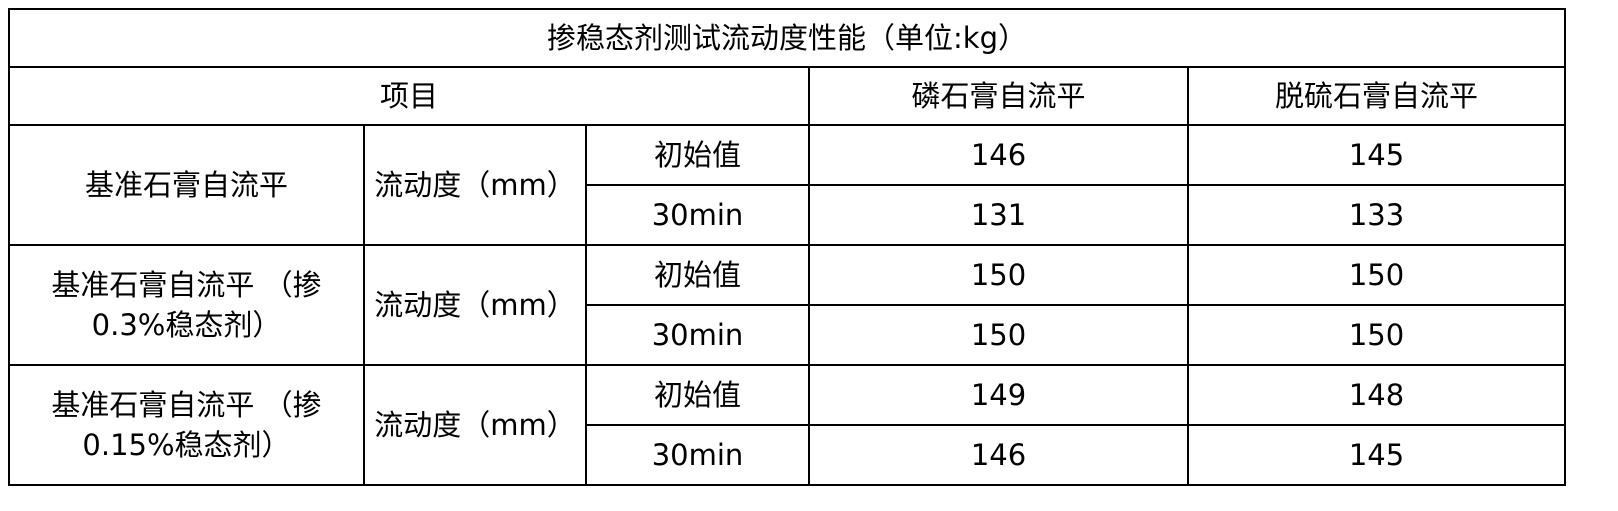 The height and width of the screenshot is (511, 1618). I want to click on cell-value: 148, so click(1376, 395).